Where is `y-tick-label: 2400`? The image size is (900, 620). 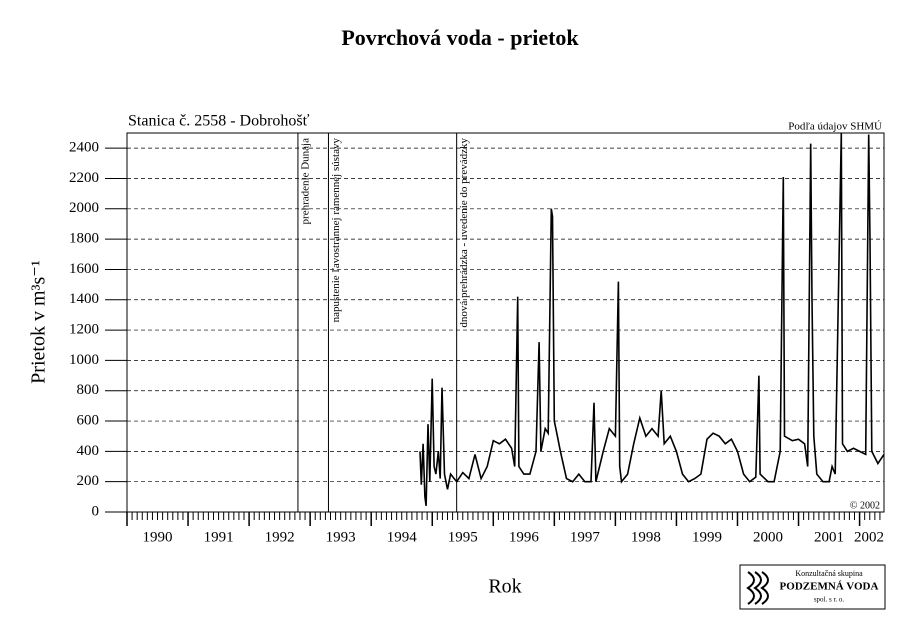 y-tick-label: 2400 is located at coordinates (84, 148).